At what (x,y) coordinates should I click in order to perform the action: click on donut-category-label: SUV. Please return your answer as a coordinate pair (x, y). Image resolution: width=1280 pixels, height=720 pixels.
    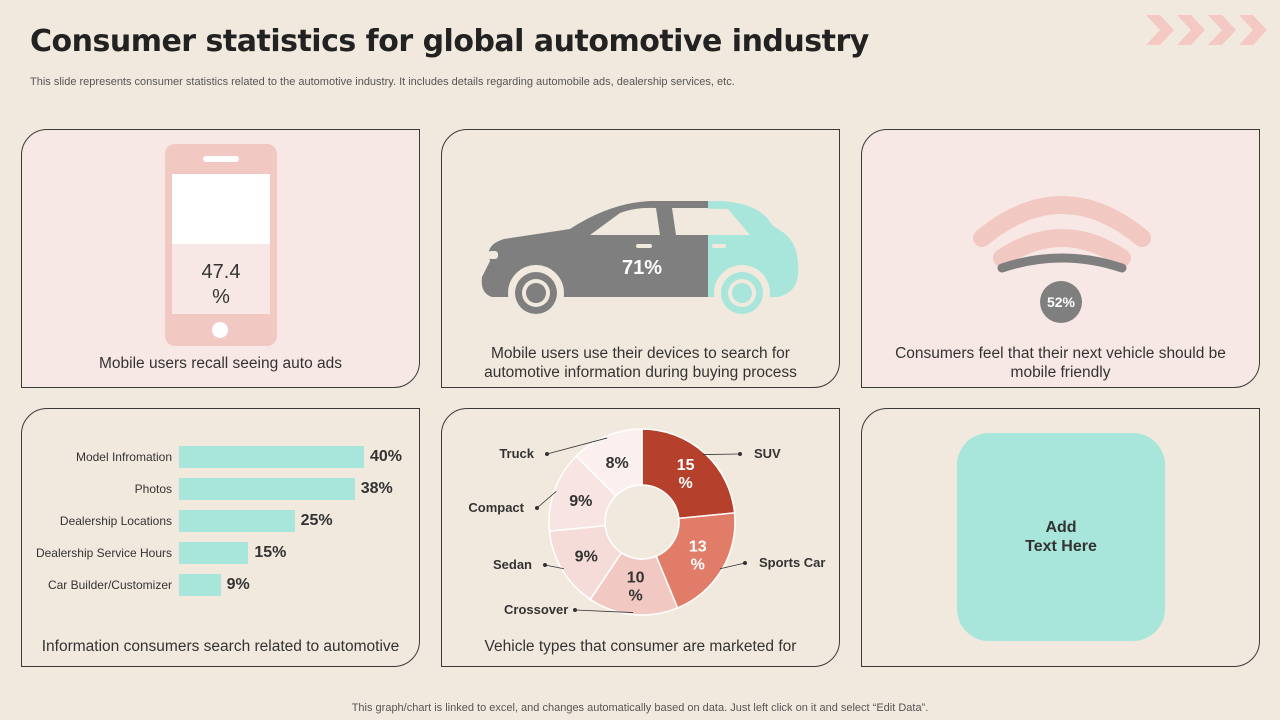
    Looking at the image, I should click on (767, 453).